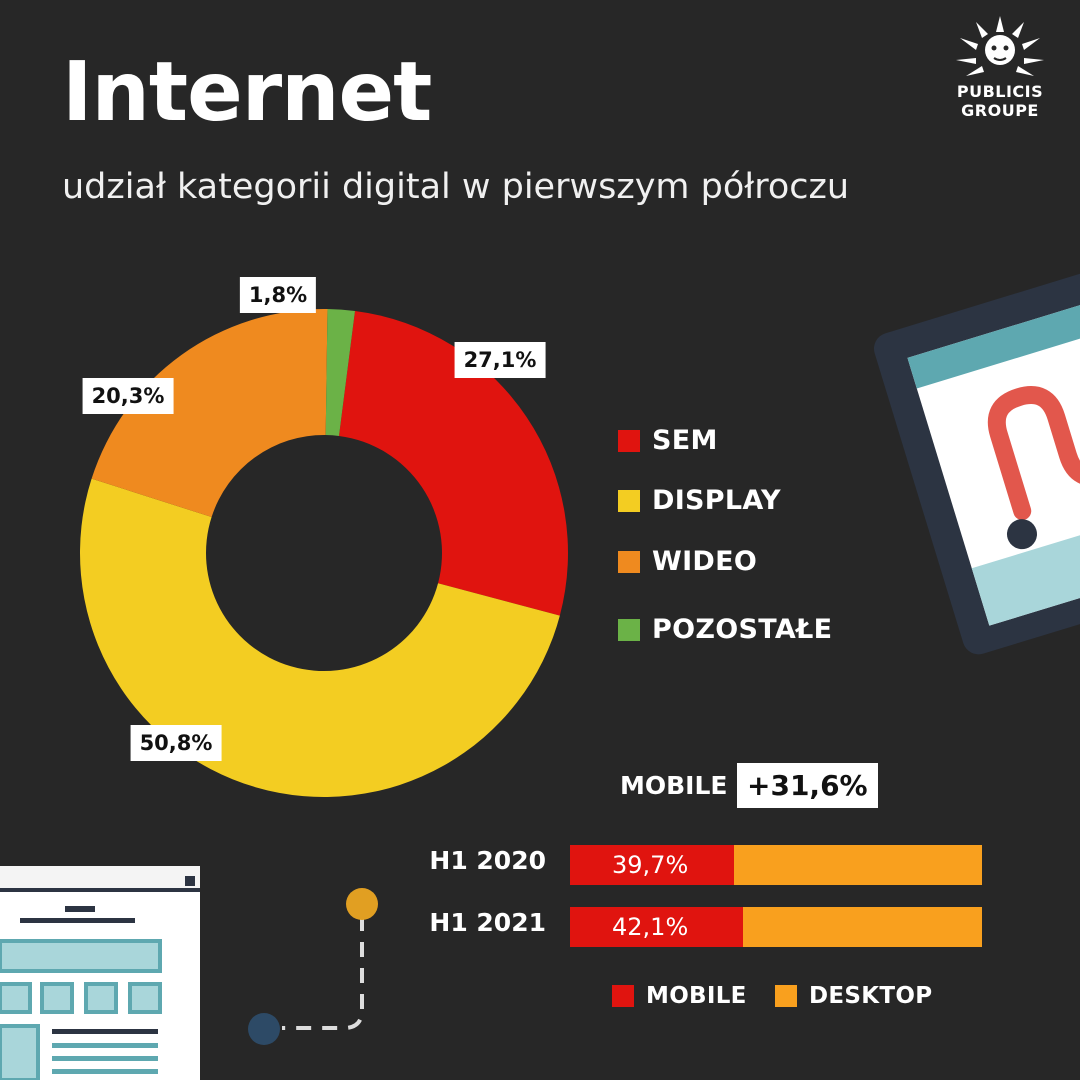 The height and width of the screenshot is (1080, 1080). Describe the element at coordinates (340, 372) in the screenshot. I see `donut-slice-pozostale` at that location.